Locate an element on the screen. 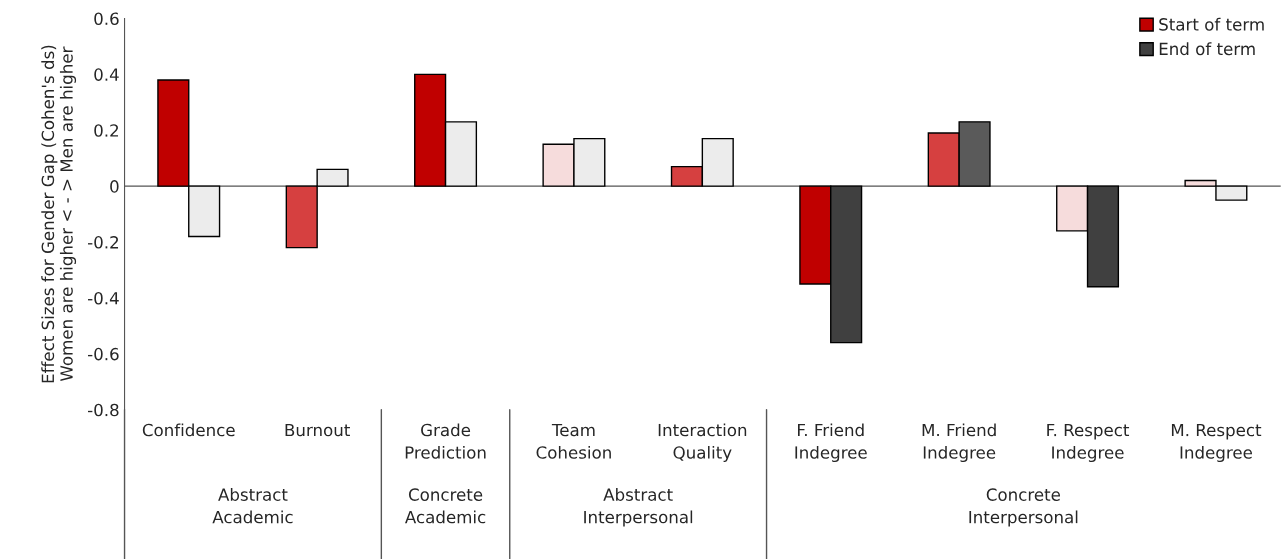 The width and height of the screenshot is (1284, 559). x-tick-label: Confidence is located at coordinates (188, 430).